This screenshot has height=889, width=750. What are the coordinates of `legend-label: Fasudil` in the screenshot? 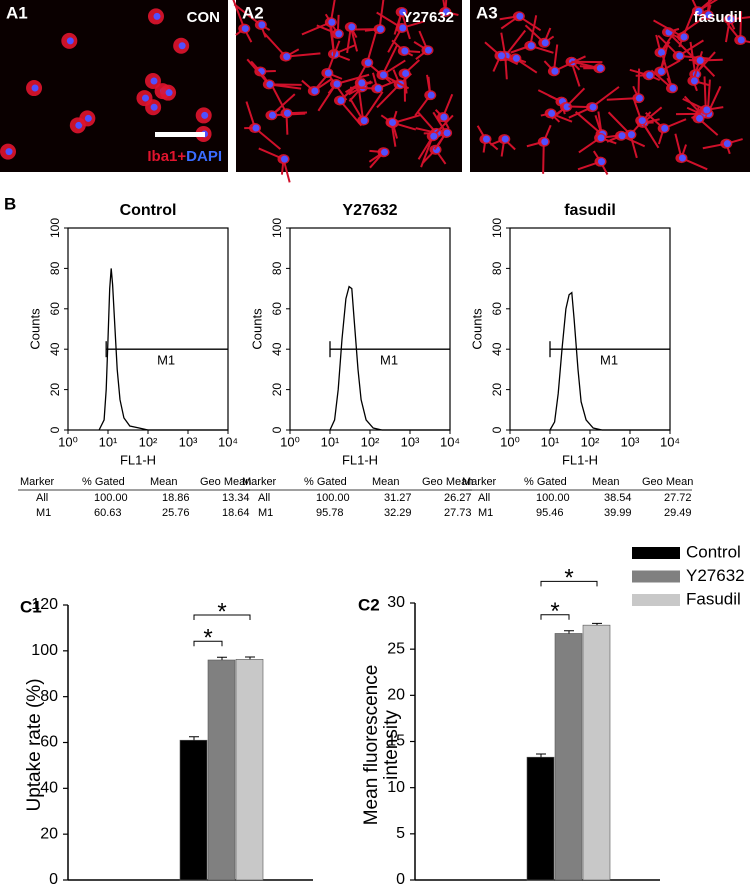 It's located at (713, 598).